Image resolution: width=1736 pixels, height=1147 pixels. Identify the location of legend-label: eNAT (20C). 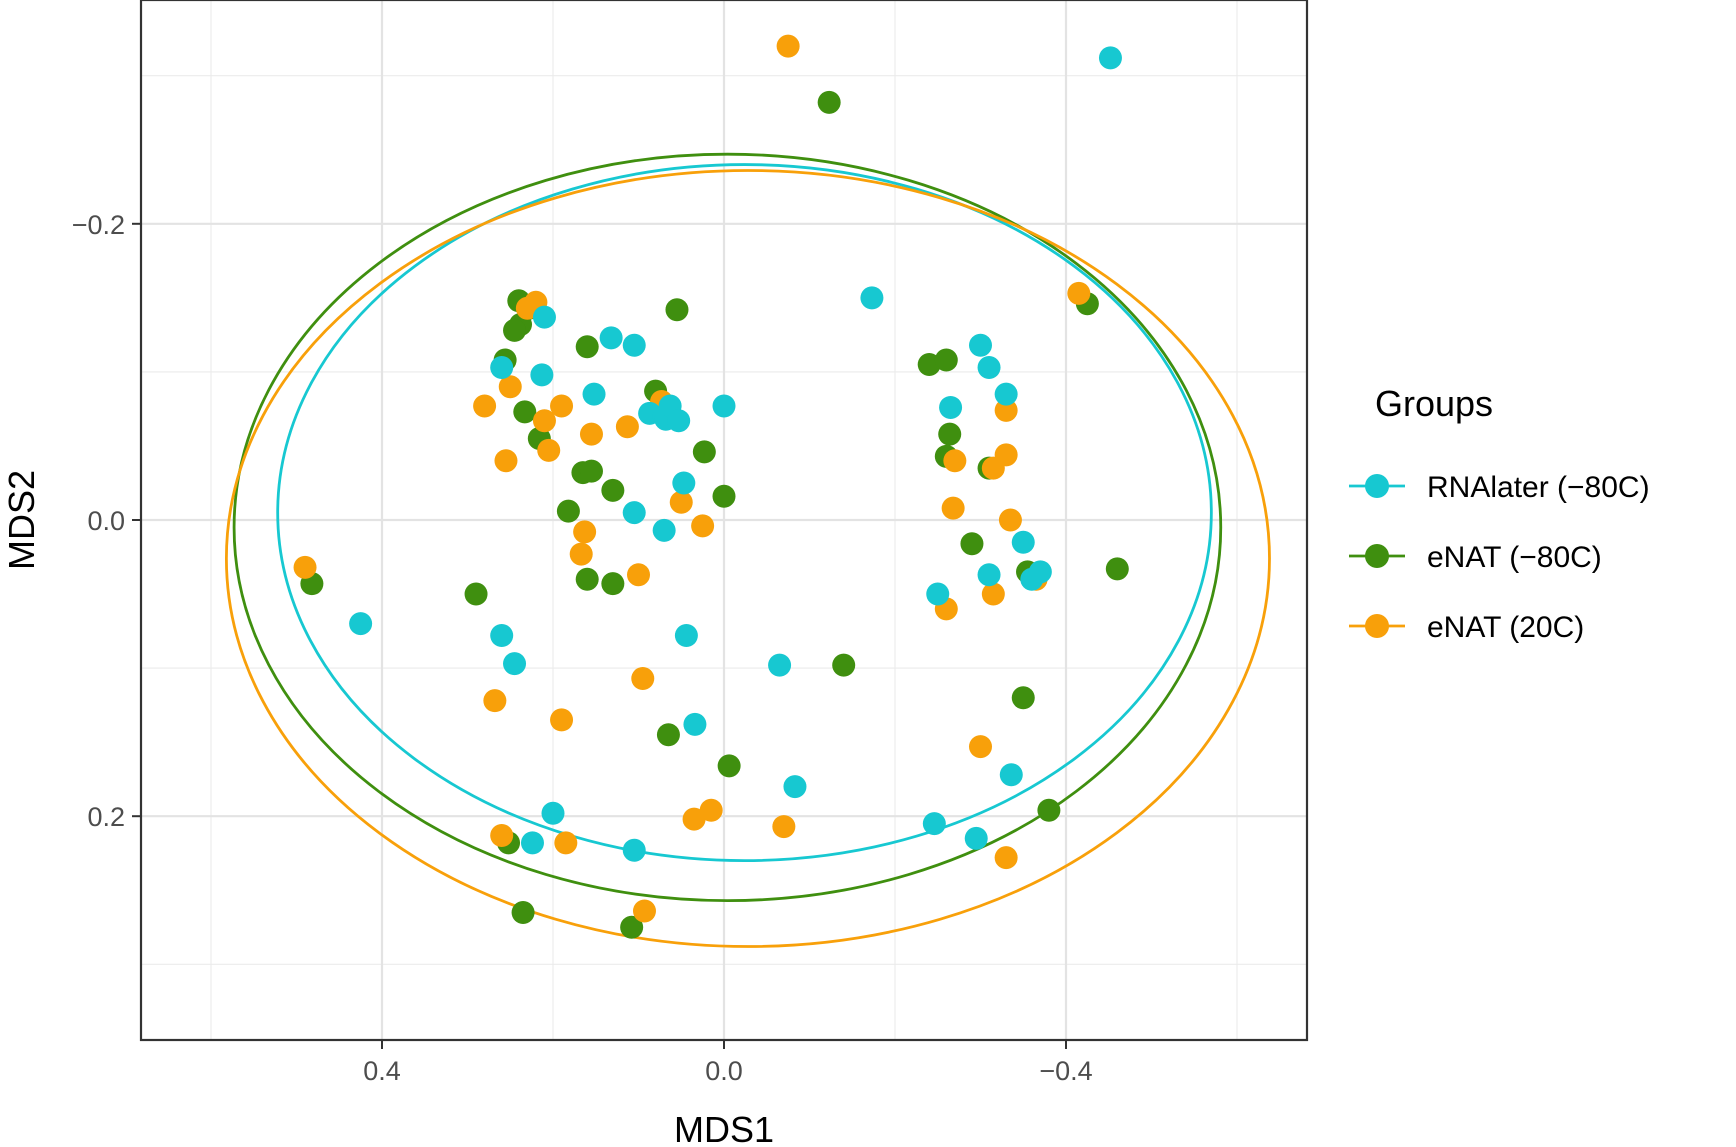
(1505, 627).